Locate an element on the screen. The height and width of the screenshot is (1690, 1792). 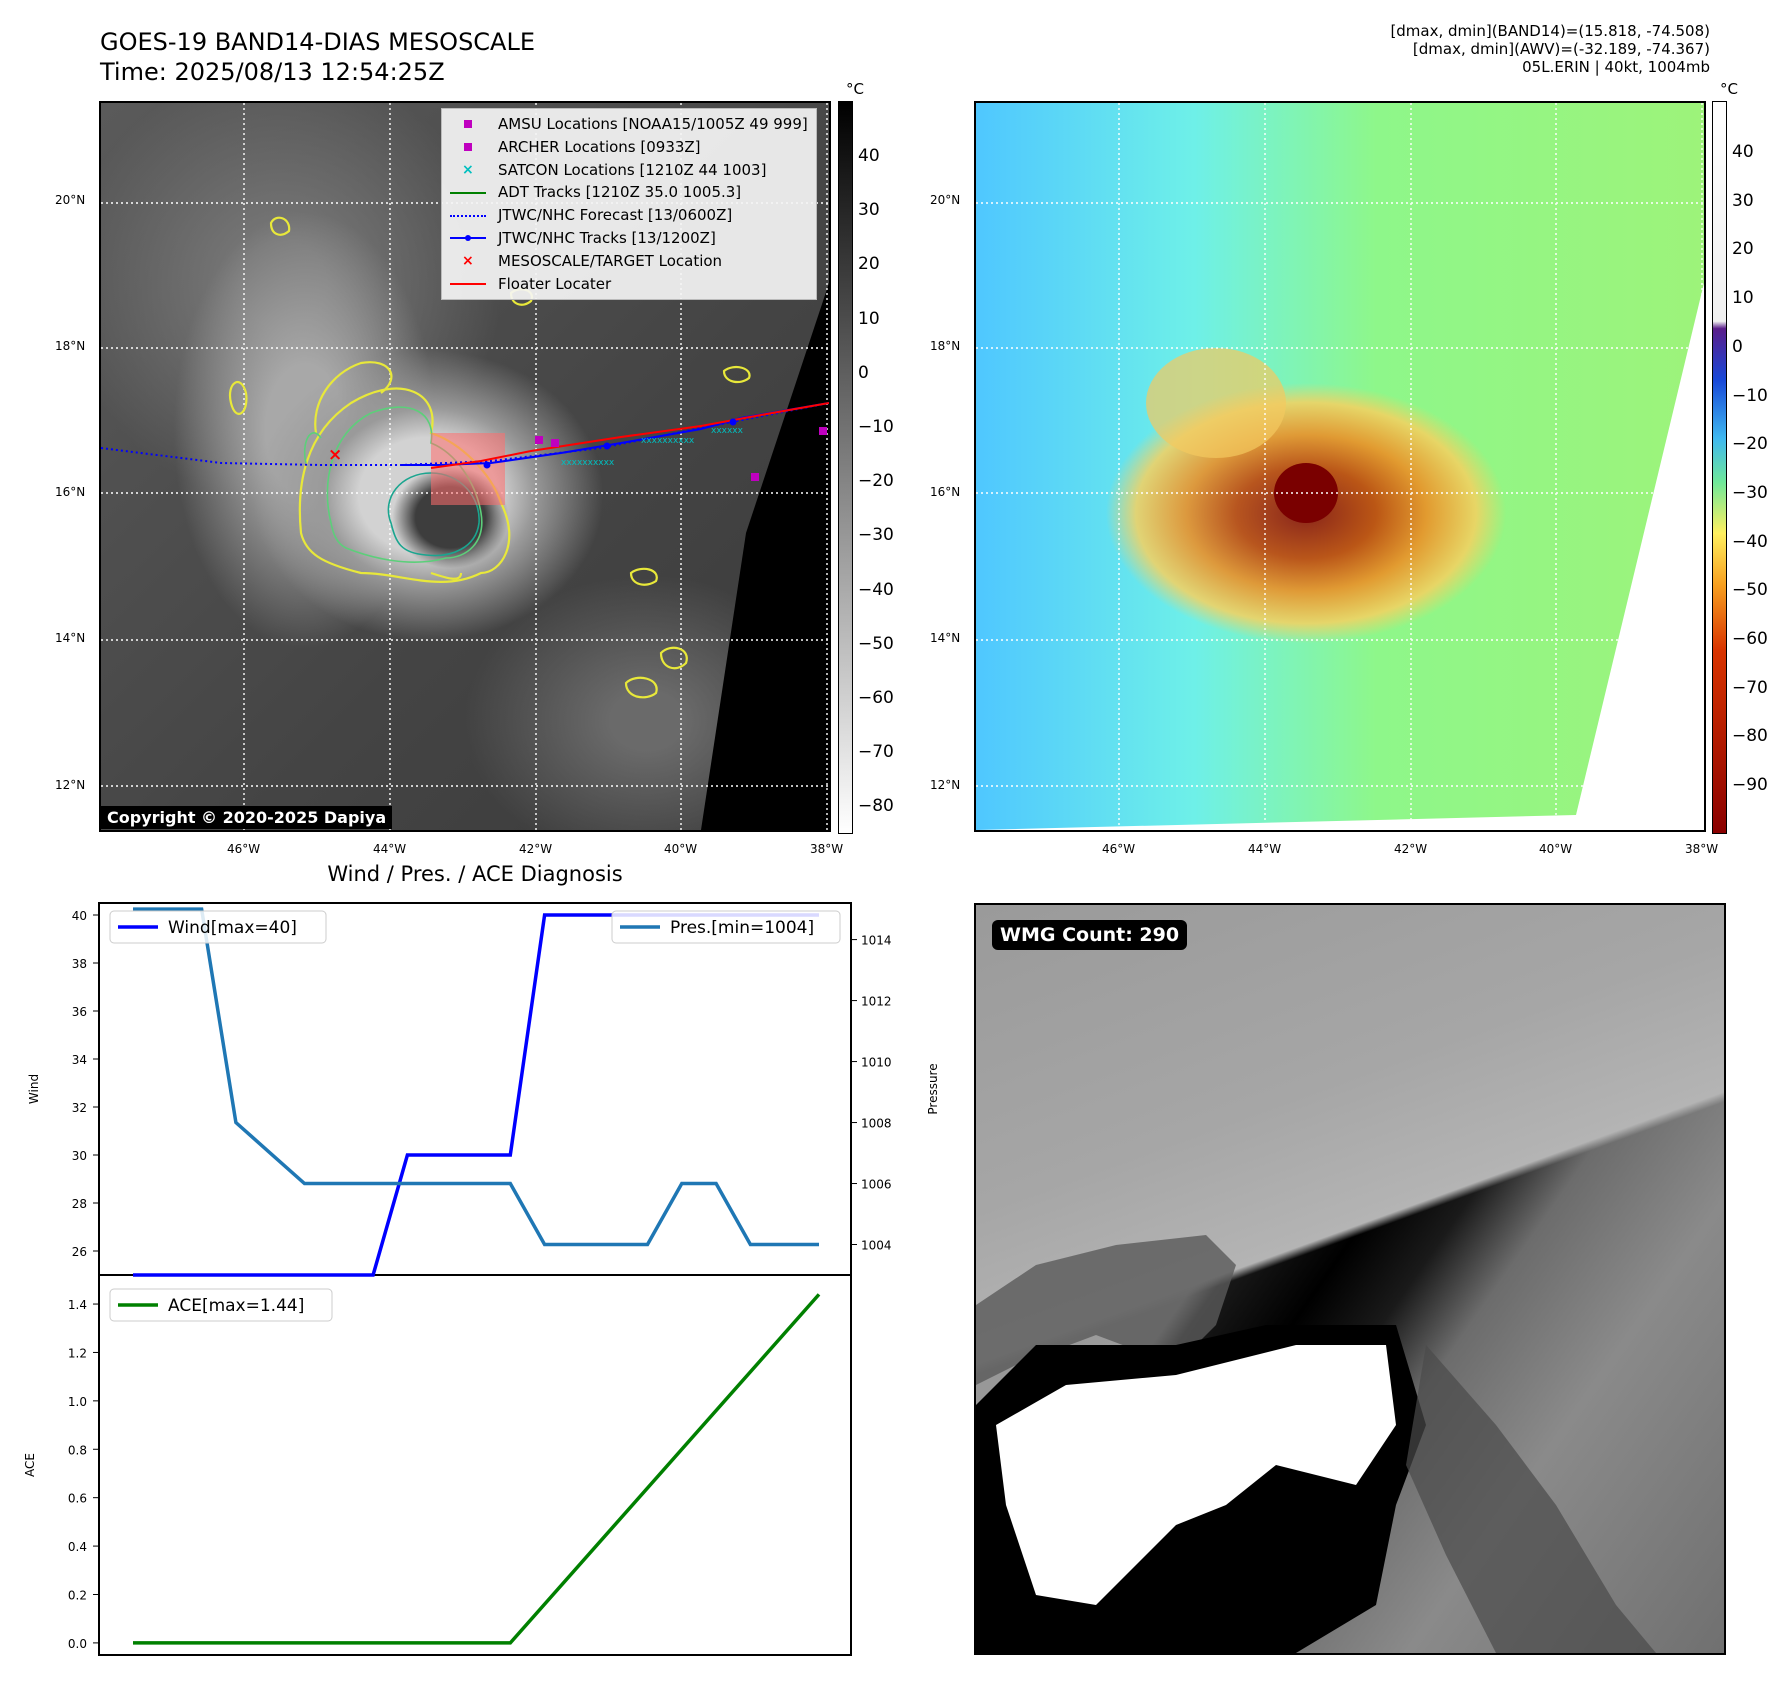
wind-legend-box is located at coordinates (218, 927).